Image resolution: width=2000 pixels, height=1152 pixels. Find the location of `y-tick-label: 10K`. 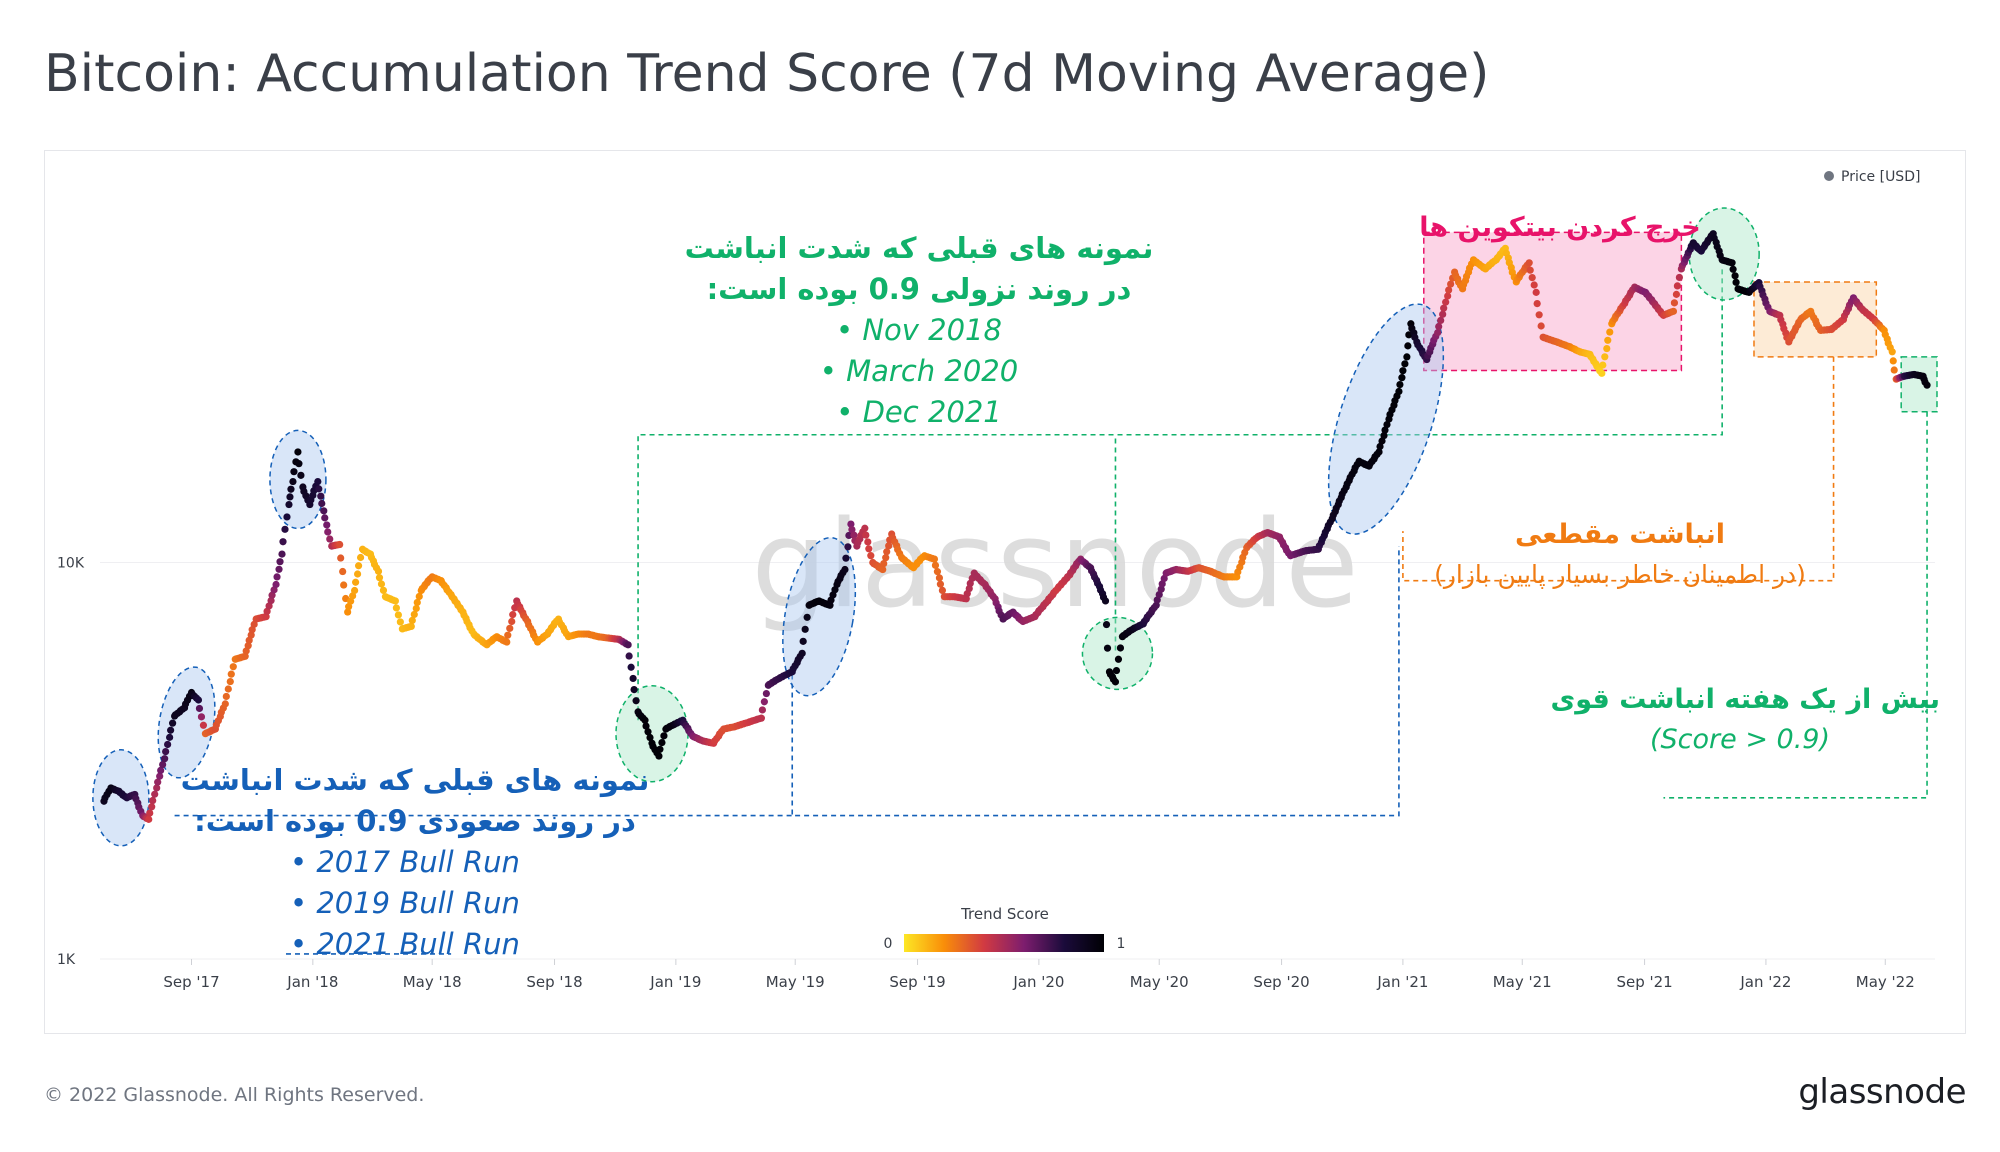

y-tick-label: 10K is located at coordinates (71, 564).